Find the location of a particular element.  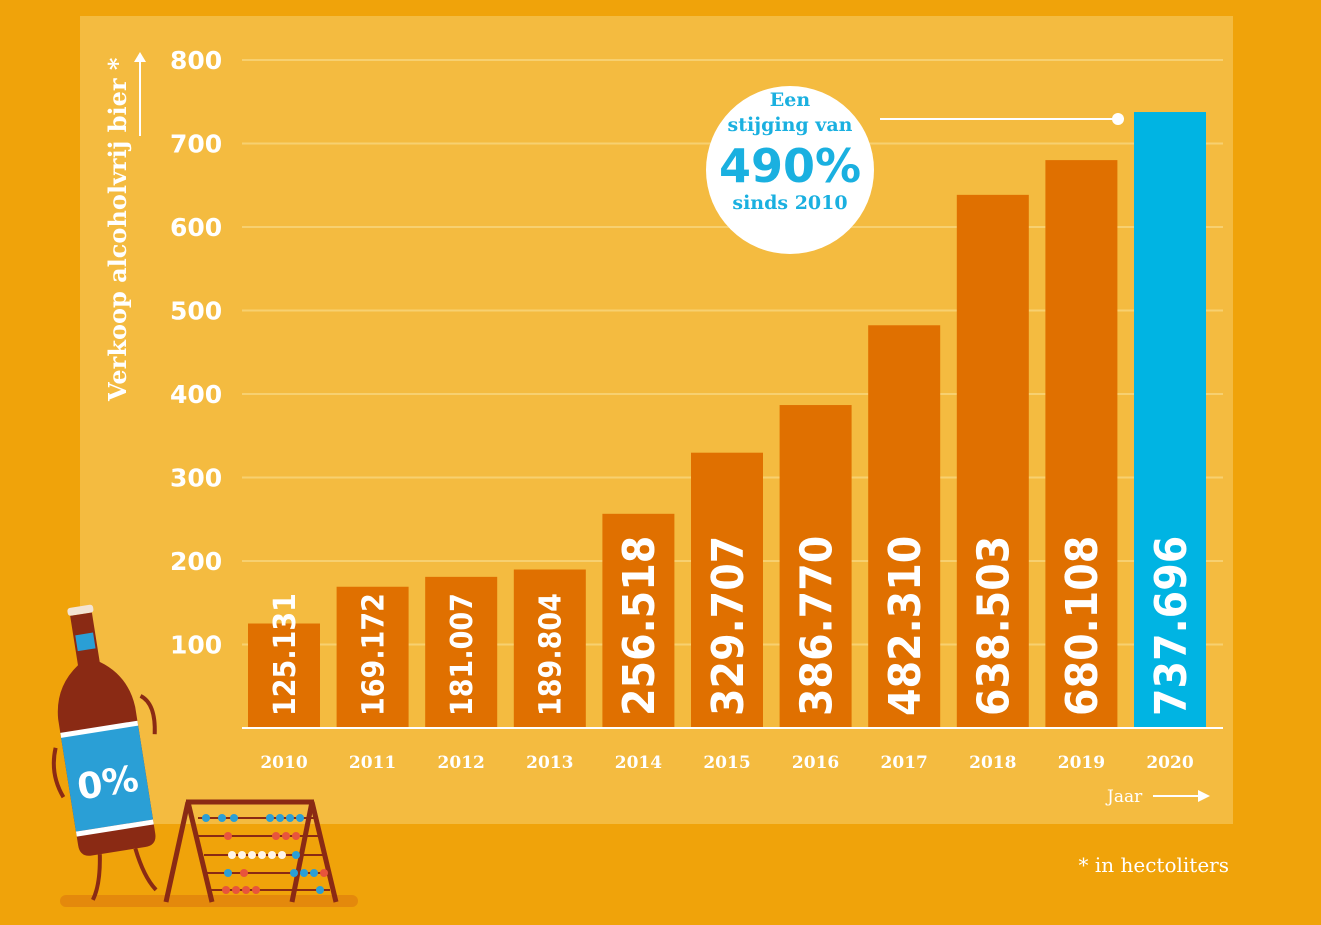

y-axis-ticks: 100 200 300 400 500 600 700 800 is located at coordinates (196, 353).